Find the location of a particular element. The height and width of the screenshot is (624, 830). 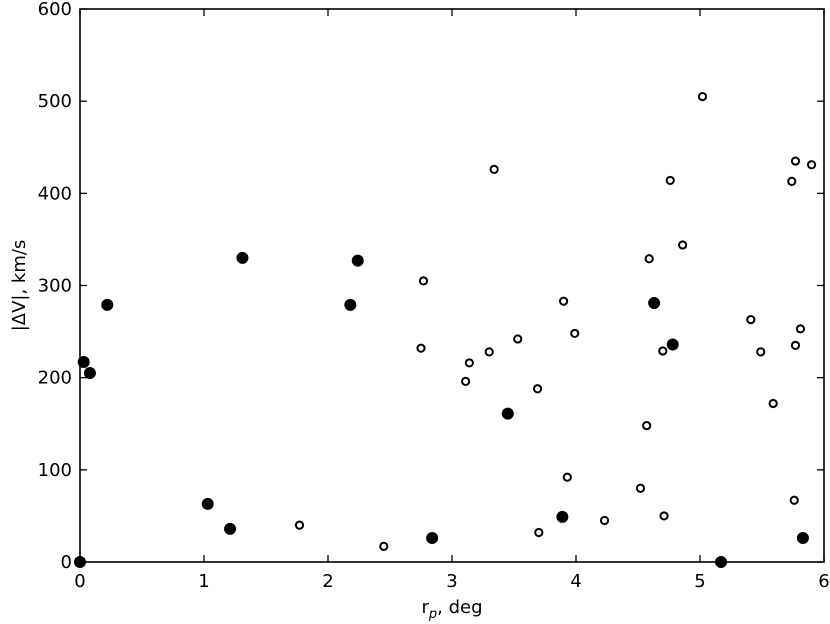

x-tick-label: 4 is located at coordinates (575, 581).